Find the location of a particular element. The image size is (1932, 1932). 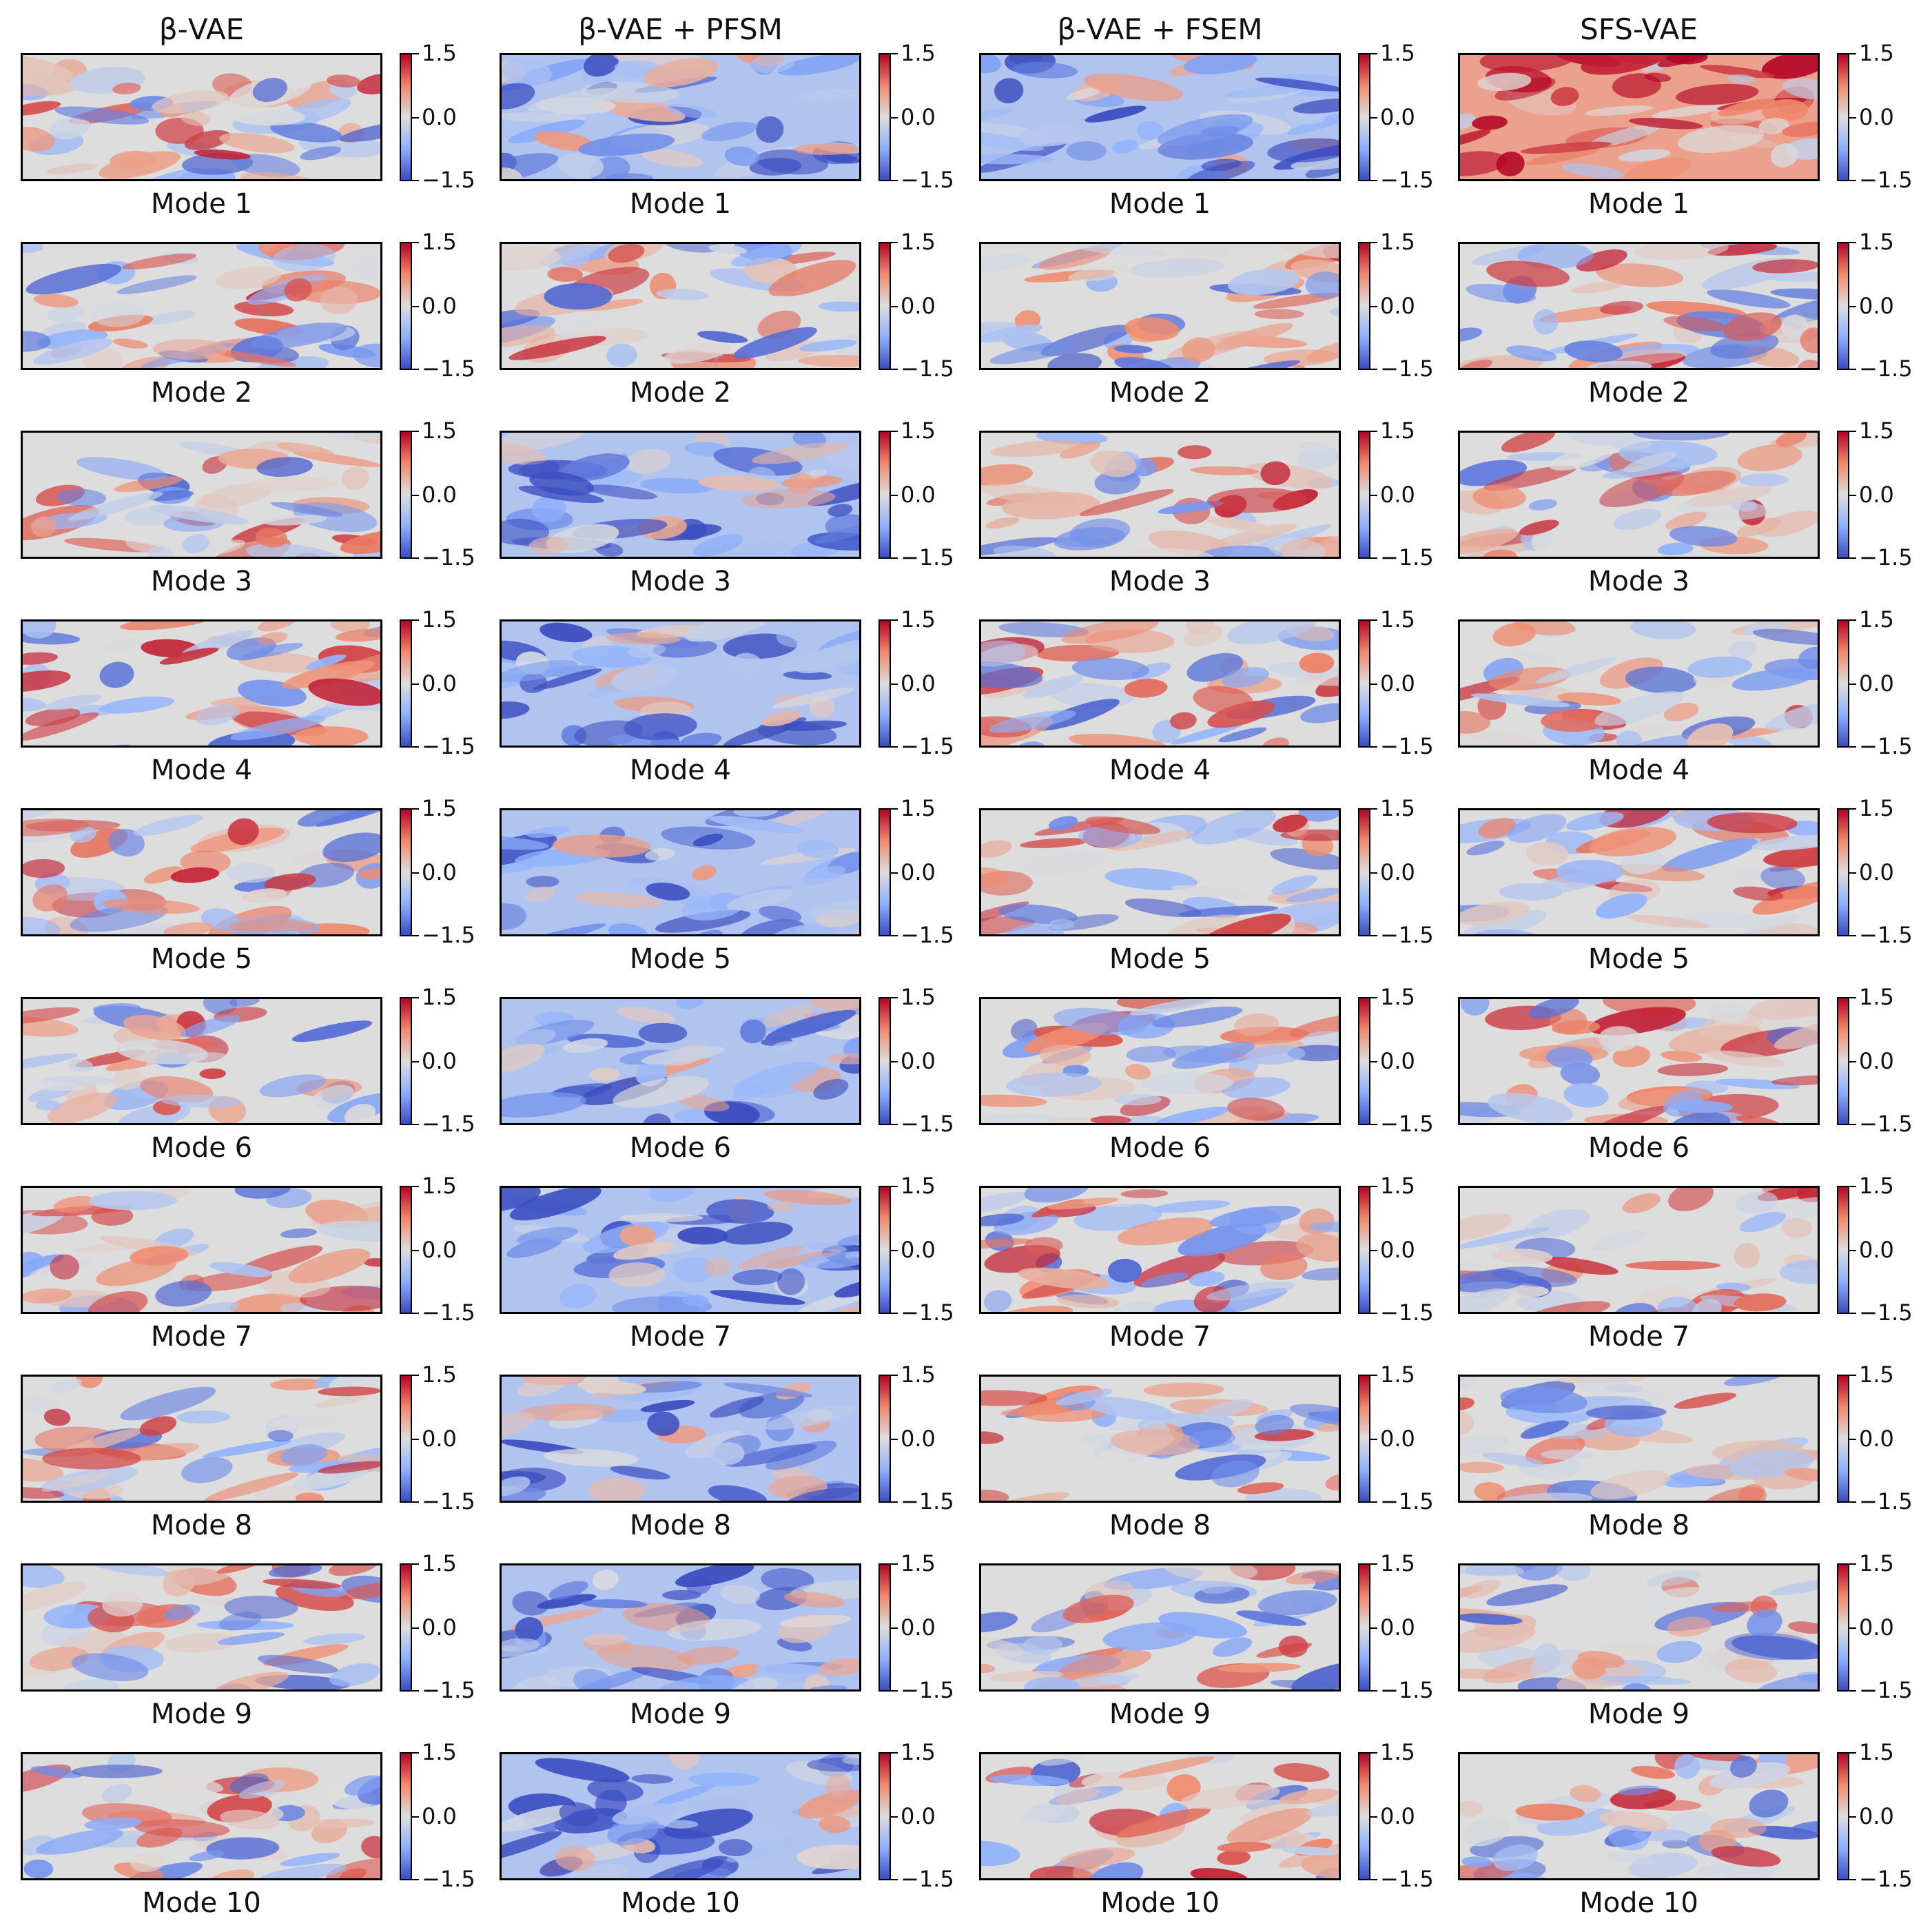

mode-label: Mode 7 is located at coordinates (1638, 1337).